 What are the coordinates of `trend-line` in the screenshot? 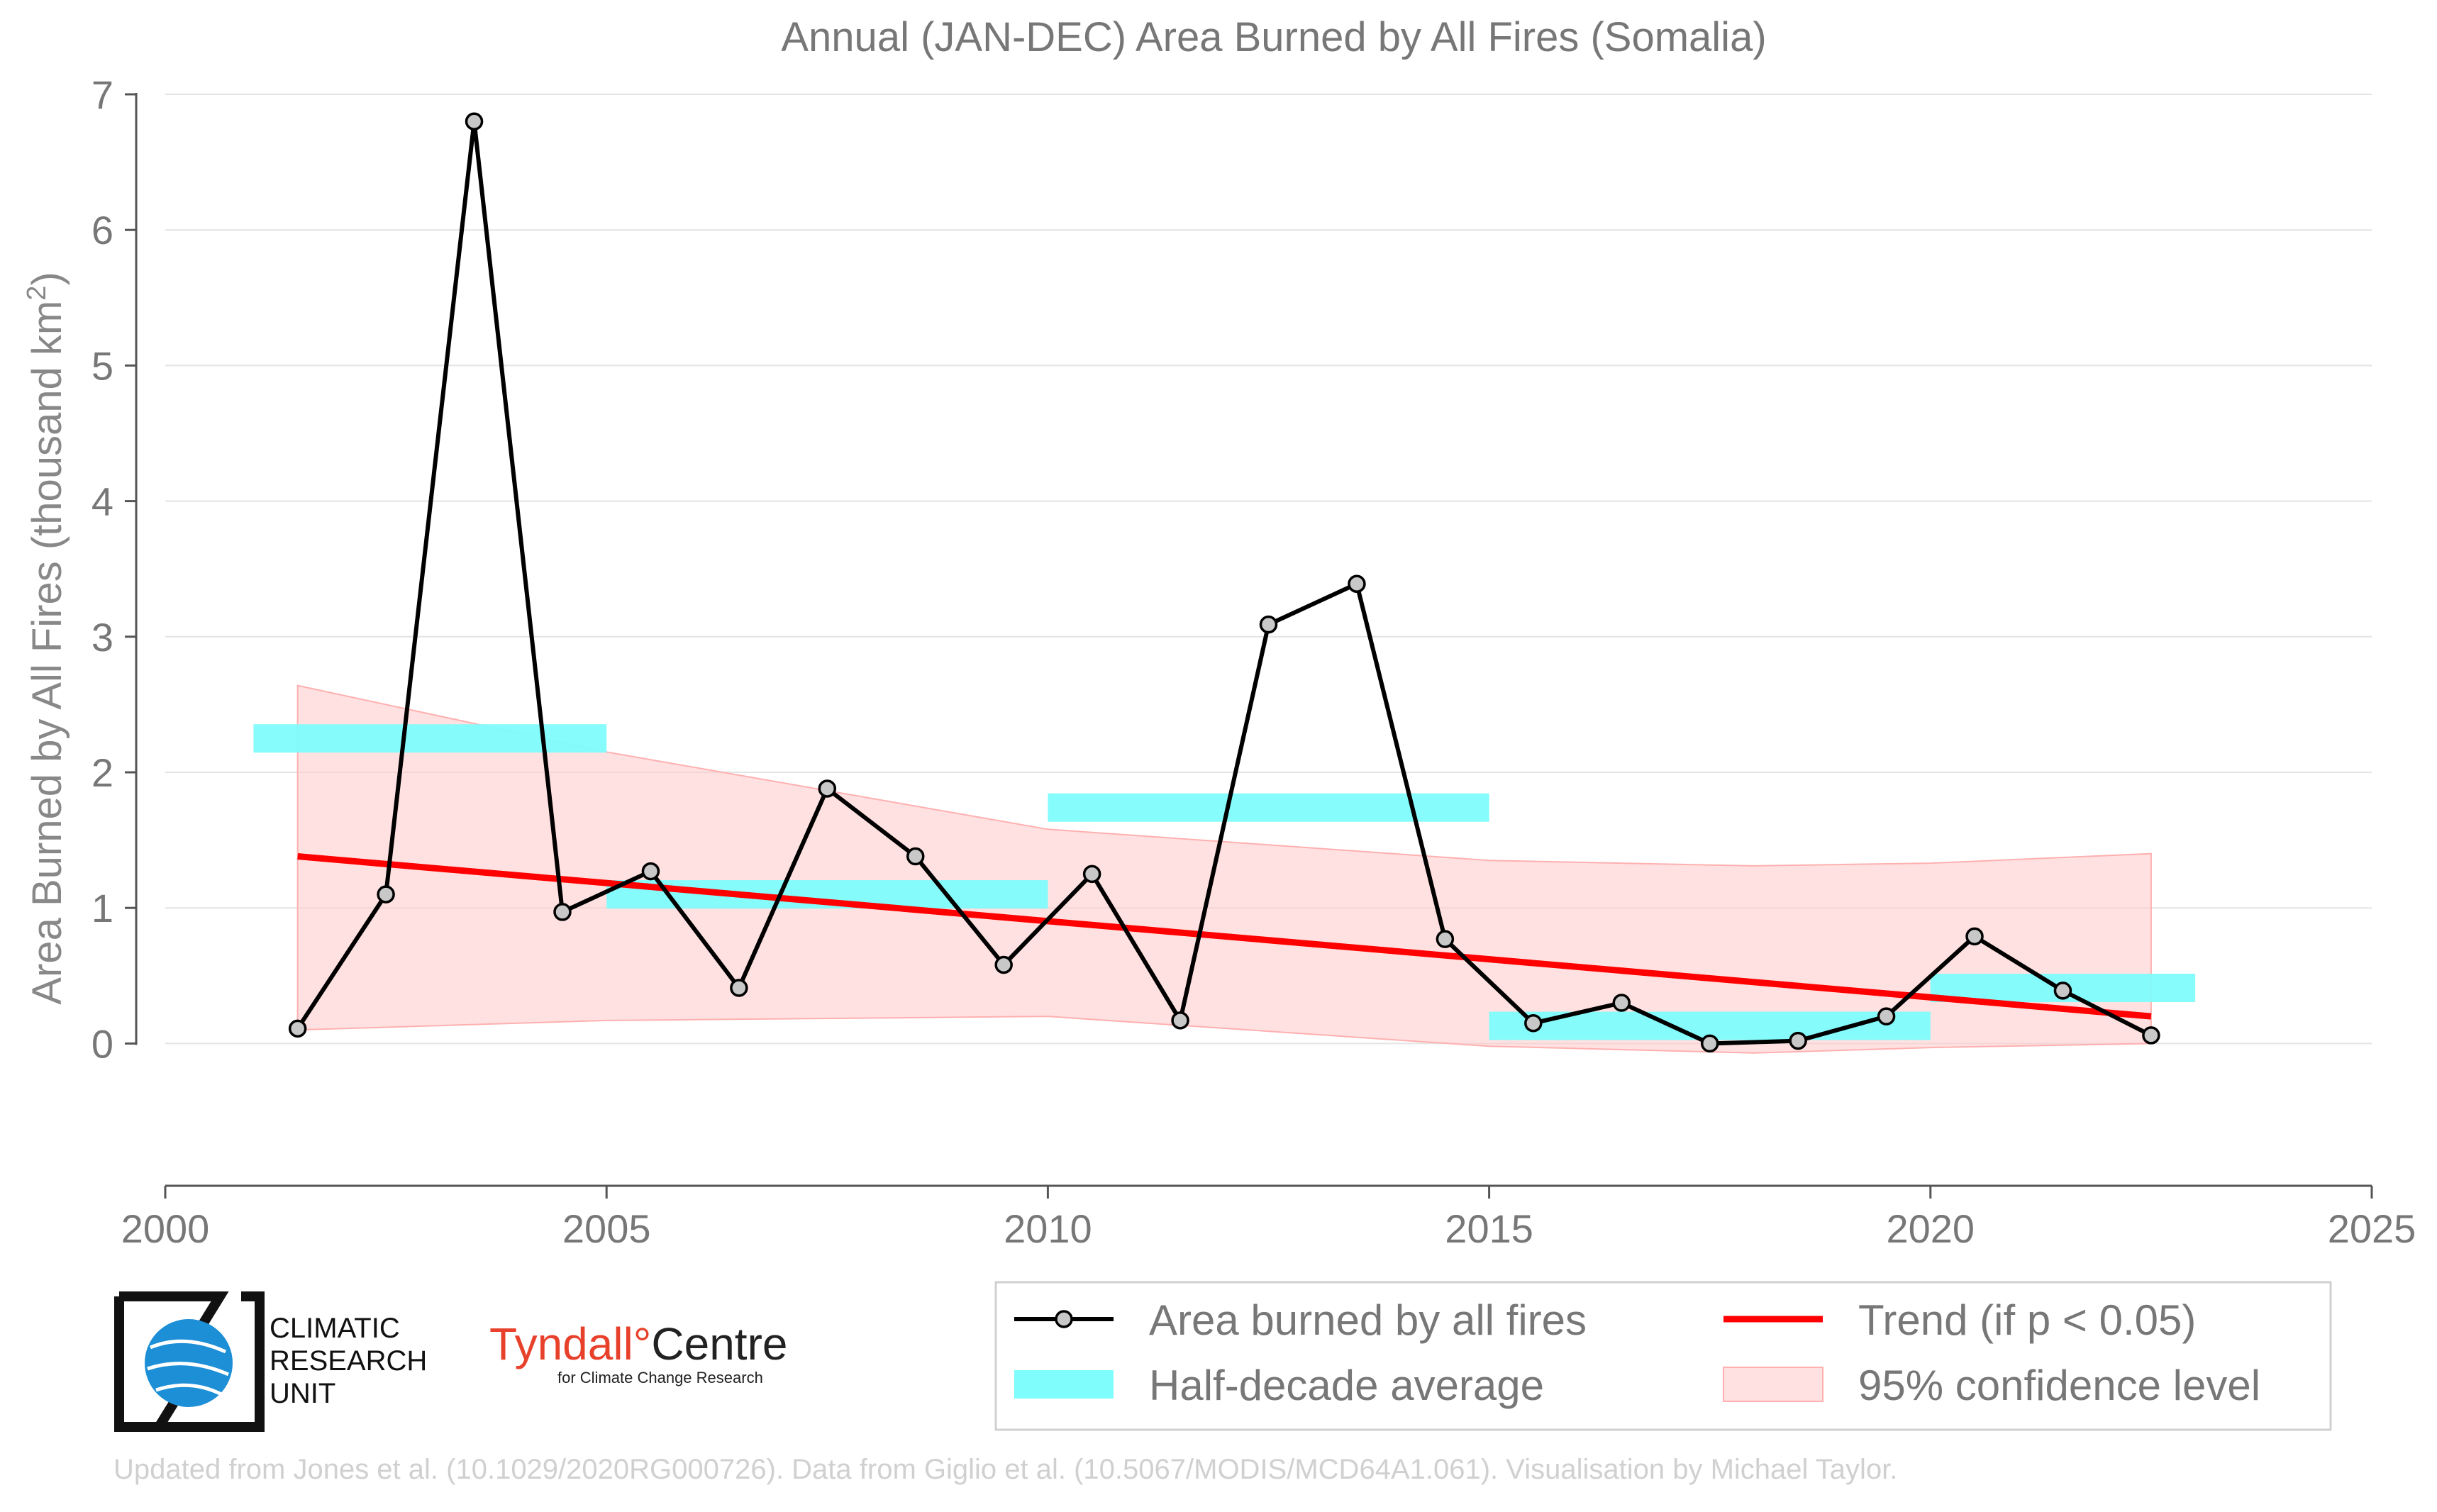 It's located at (1224, 936).